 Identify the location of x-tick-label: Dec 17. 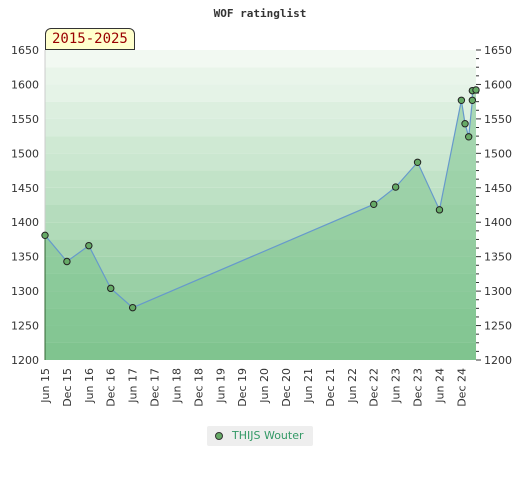
(155, 387).